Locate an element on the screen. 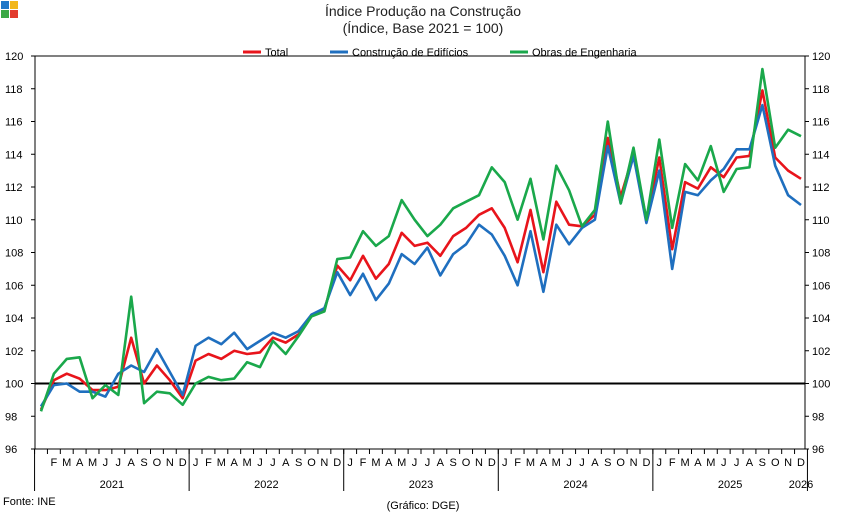 Image resolution: width=846 pixels, height=516 pixels. y-tick-label-right: 100 is located at coordinates (821, 385).